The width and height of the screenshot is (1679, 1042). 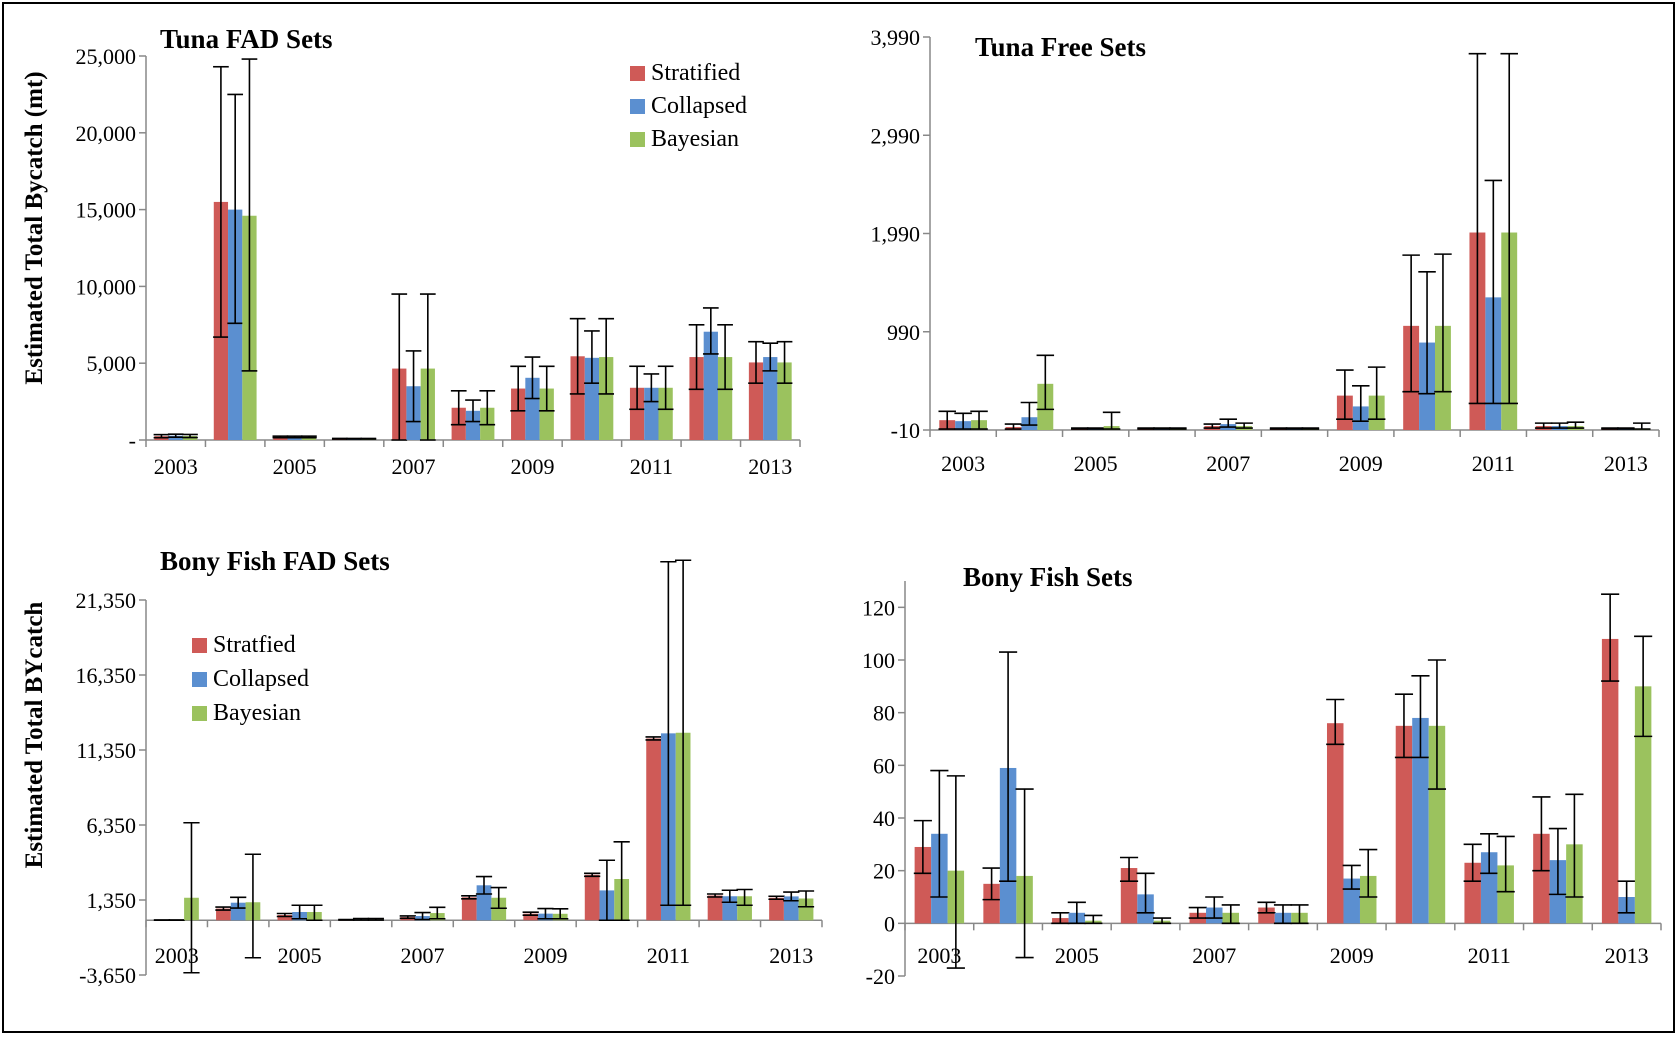 I want to click on y-tick-label: 21,350, so click(x=106, y=600).